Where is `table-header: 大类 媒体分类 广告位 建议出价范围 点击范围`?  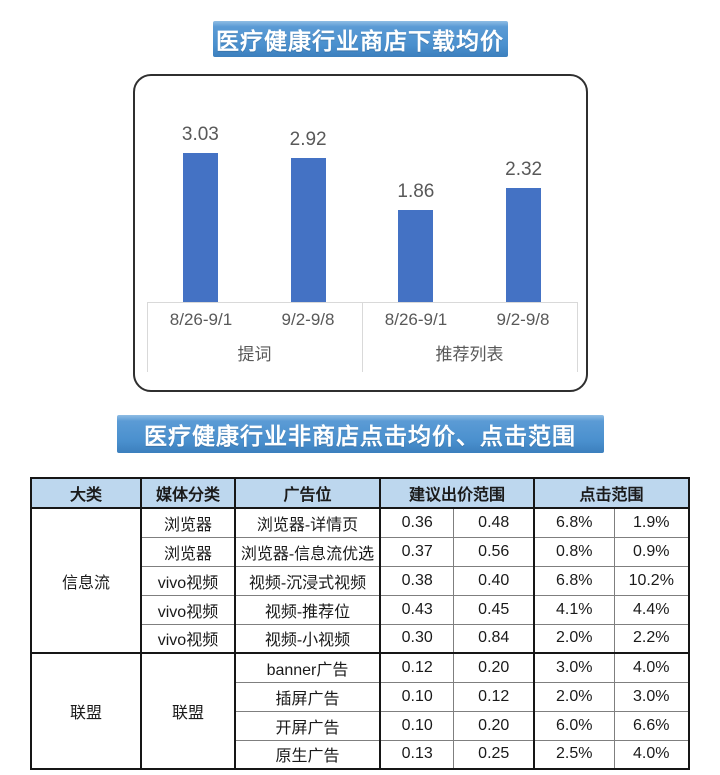
table-header: 大类 媒体分类 广告位 建议出价范围 点击范围 is located at coordinates (360, 493).